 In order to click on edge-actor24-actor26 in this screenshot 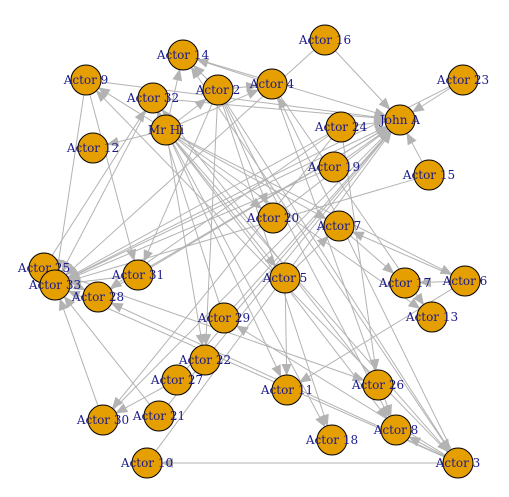, I will do `click(361, 256)`.